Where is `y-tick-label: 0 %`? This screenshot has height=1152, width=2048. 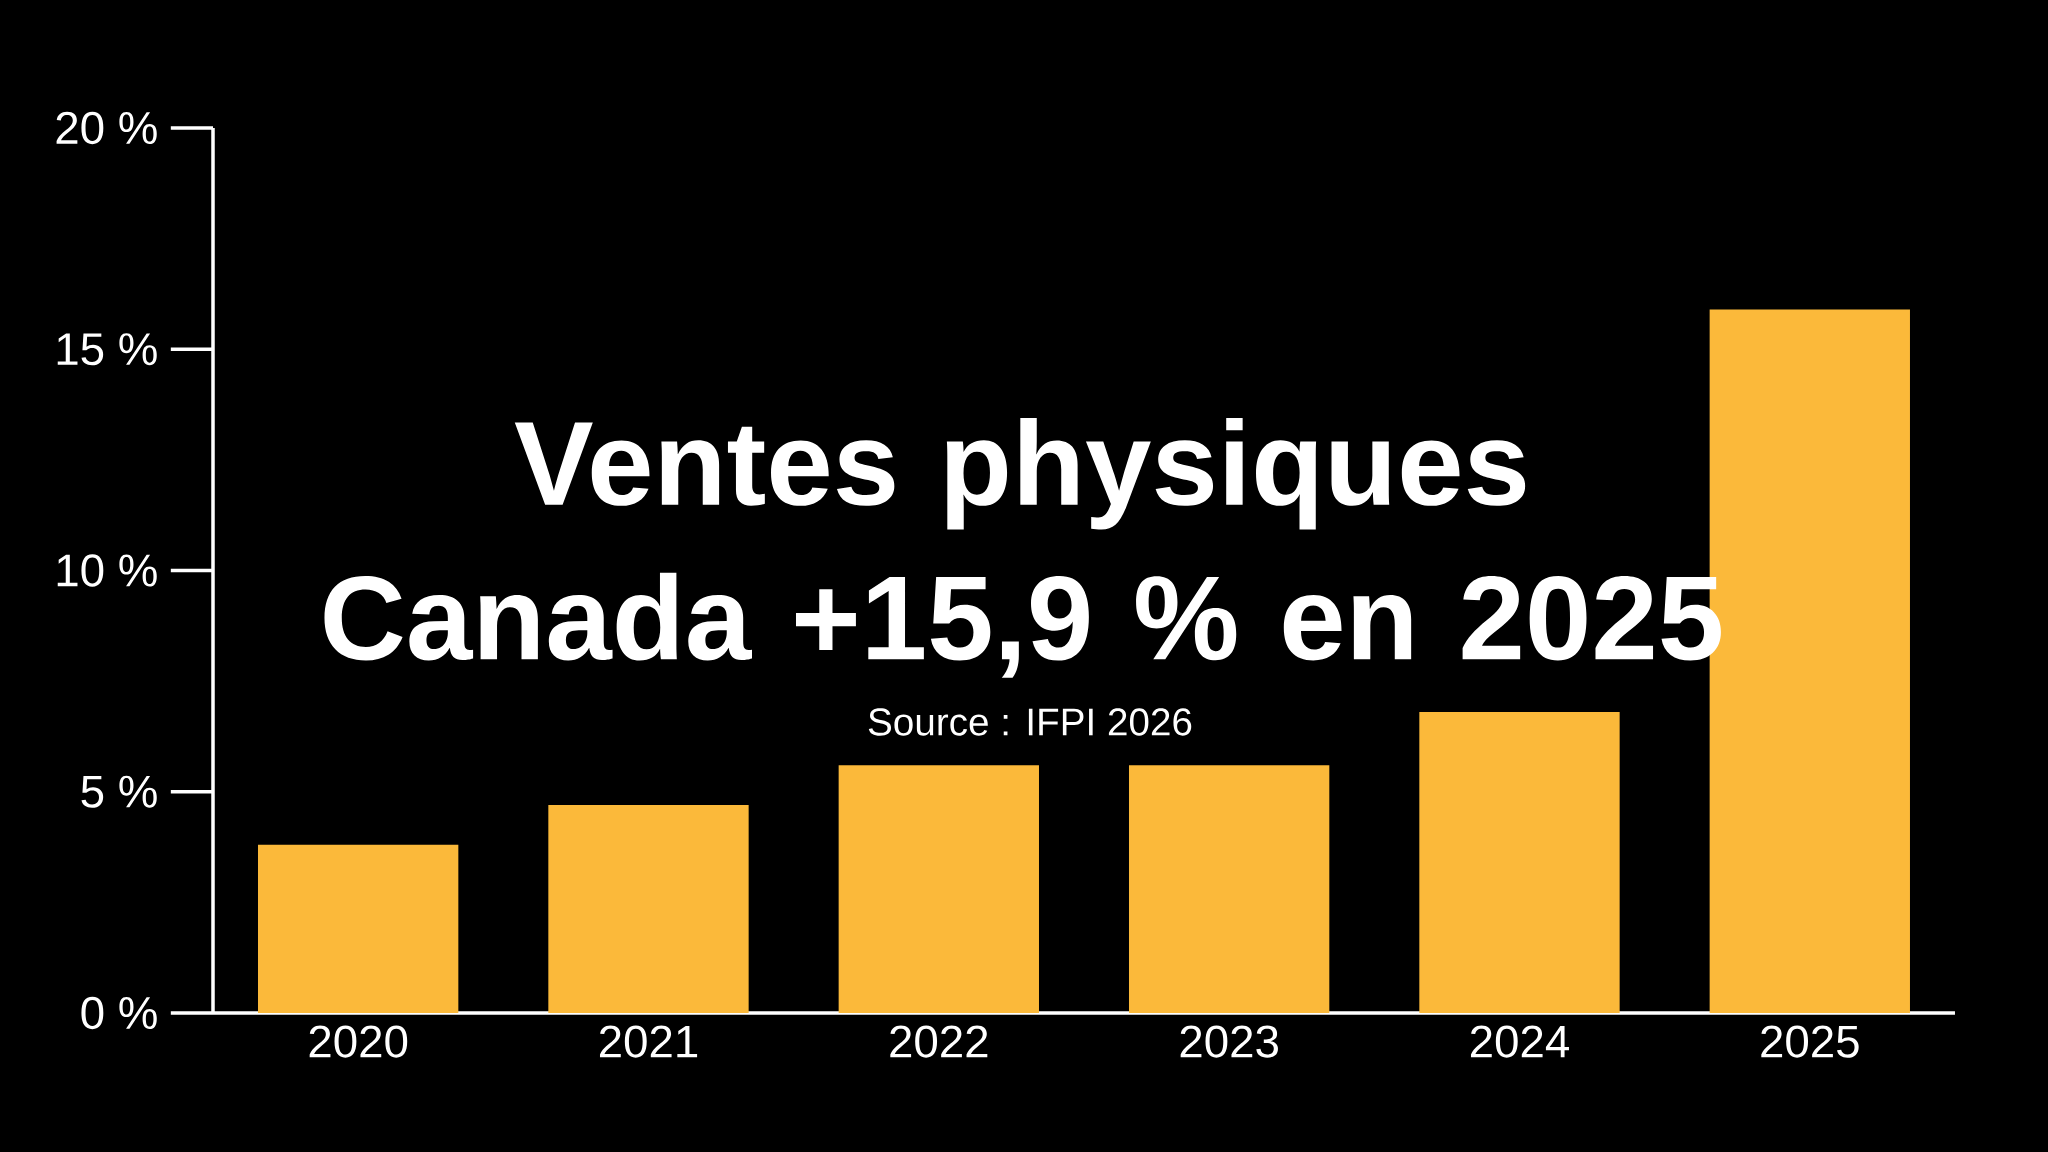
y-tick-label: 0 % is located at coordinates (119, 1013).